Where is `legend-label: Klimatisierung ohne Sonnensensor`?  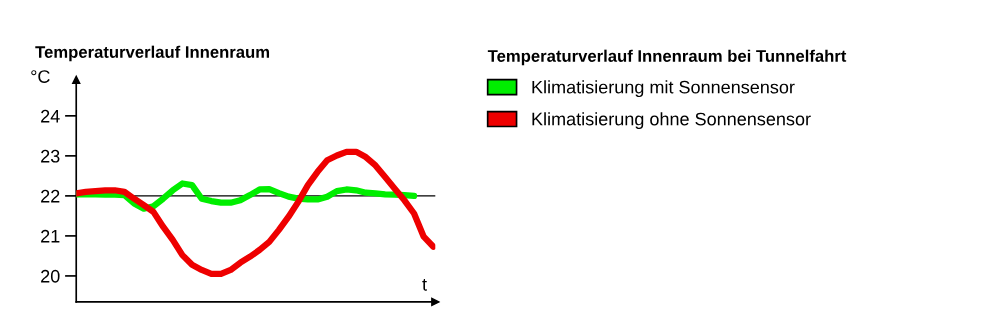
legend-label: Klimatisierung ohne Sonnensensor is located at coordinates (671, 121).